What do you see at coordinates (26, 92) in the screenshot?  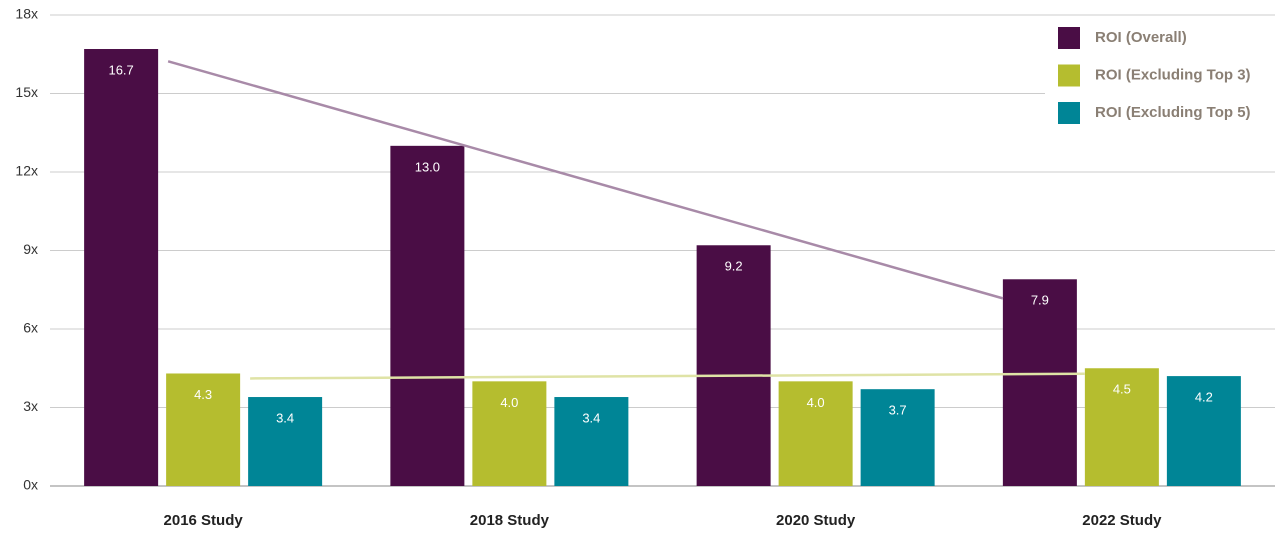 I see `y-tick-label: 15x` at bounding box center [26, 92].